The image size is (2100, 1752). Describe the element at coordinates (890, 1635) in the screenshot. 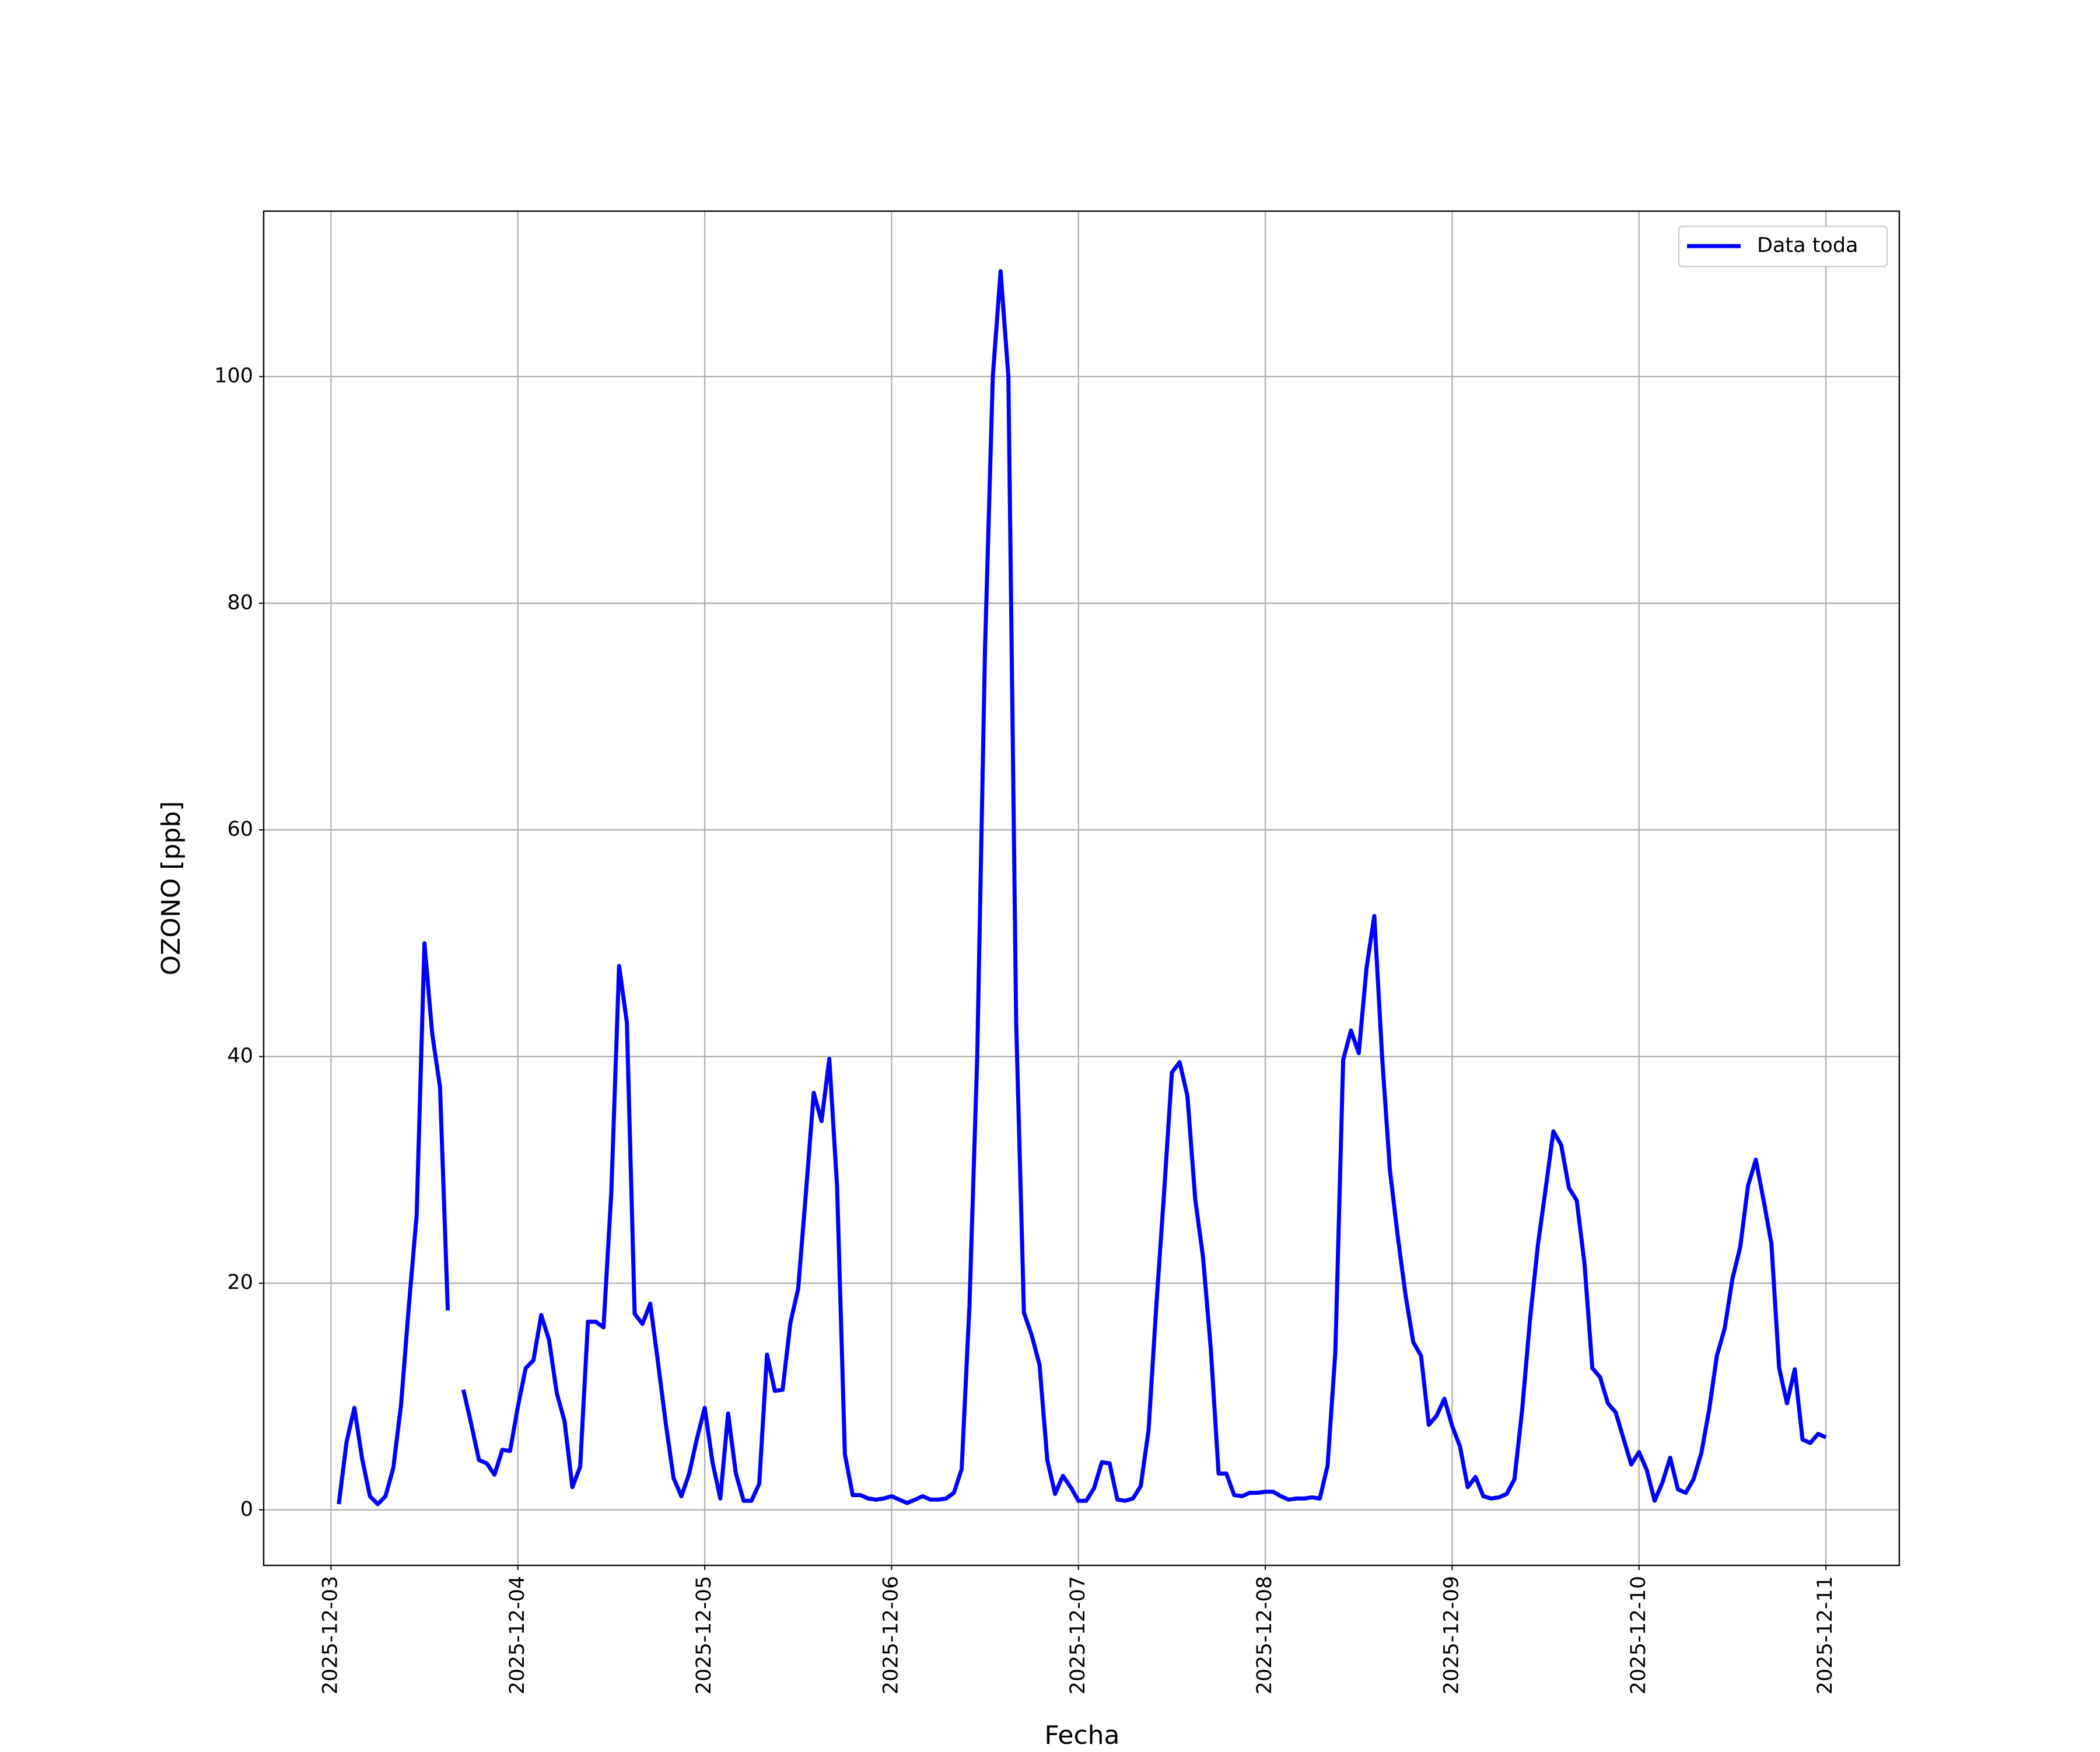

I see `x-tick-label: 2025-12-06` at that location.